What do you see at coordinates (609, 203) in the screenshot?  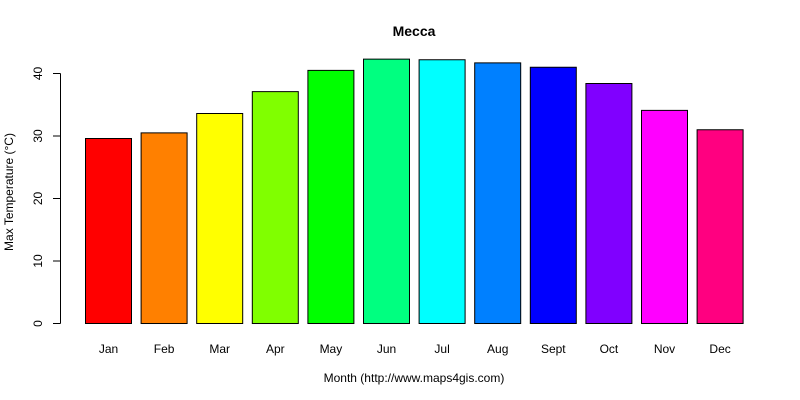 I see `bar-oct` at bounding box center [609, 203].